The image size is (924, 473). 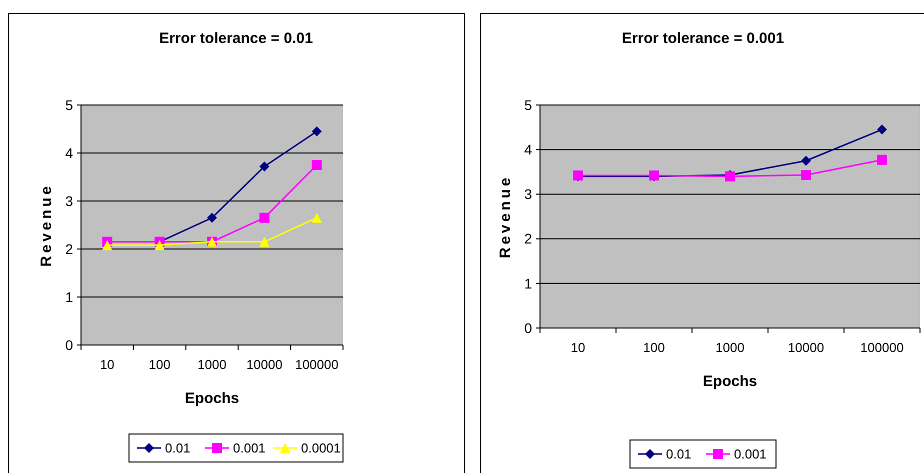 What do you see at coordinates (703, 38) in the screenshot?
I see `chart-title: Error tolerance = 0.001` at bounding box center [703, 38].